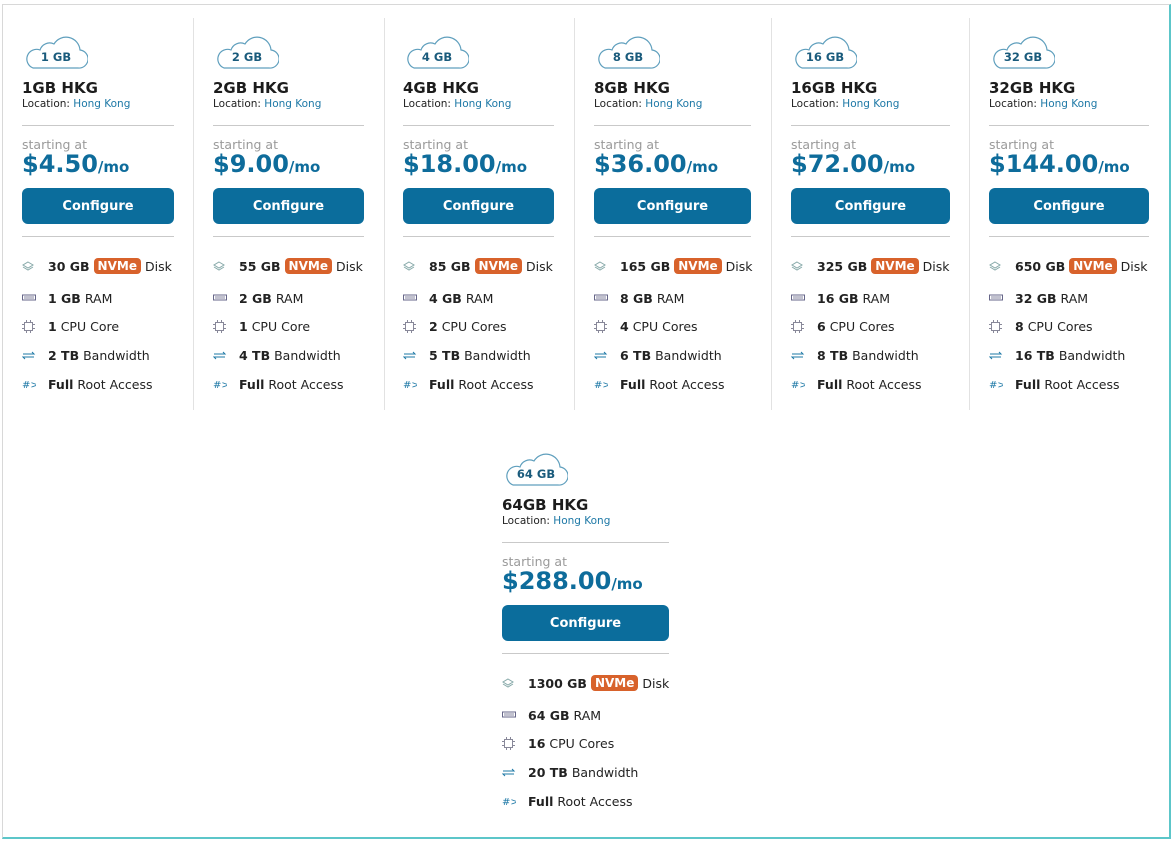 The image size is (1174, 841). What do you see at coordinates (1019, 326) in the screenshot?
I see `feature-amount: 8` at bounding box center [1019, 326].